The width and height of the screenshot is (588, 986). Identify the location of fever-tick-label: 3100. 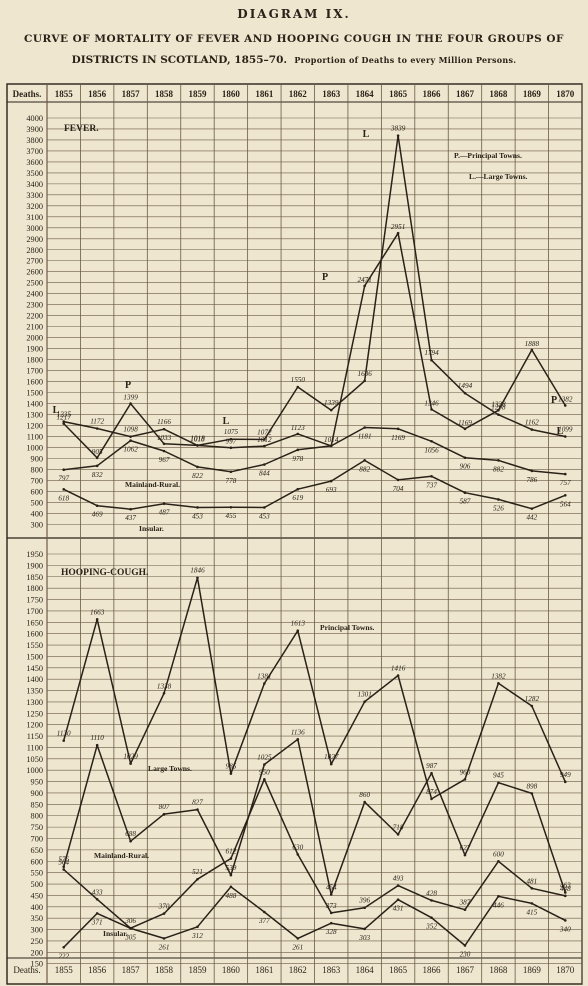
(34, 217).